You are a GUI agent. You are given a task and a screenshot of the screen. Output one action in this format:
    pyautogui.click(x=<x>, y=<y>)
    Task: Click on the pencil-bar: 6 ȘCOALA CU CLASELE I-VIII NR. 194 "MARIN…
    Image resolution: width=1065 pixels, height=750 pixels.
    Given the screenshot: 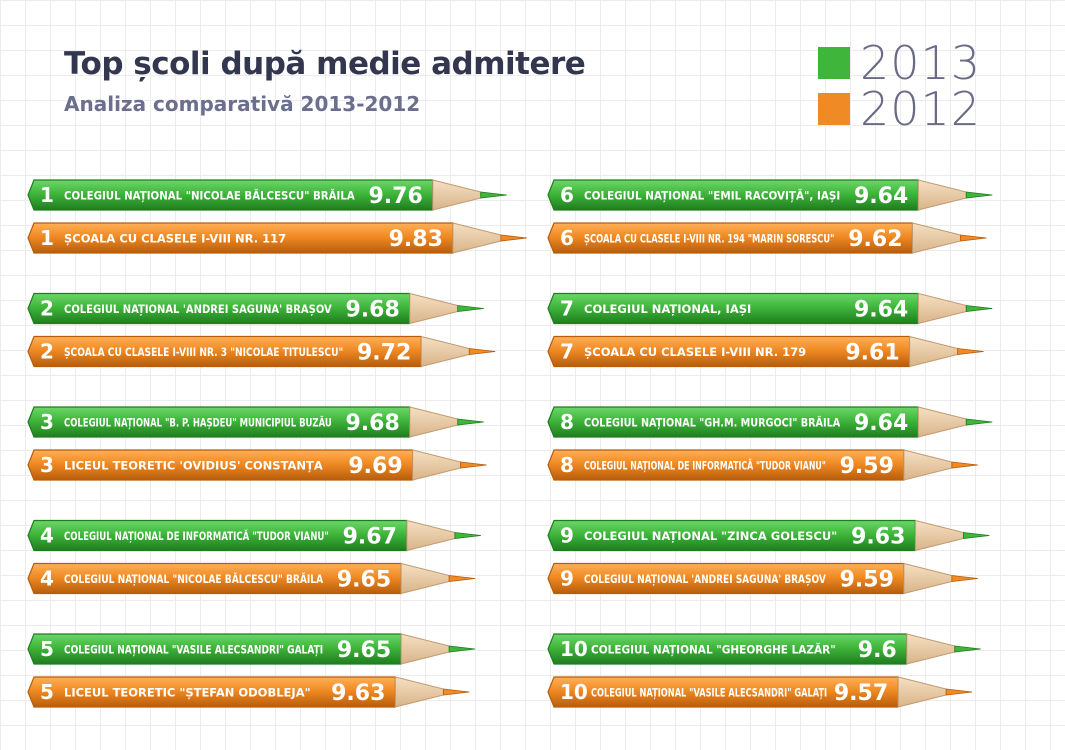 What is the action you would take?
    pyautogui.click(x=767, y=238)
    